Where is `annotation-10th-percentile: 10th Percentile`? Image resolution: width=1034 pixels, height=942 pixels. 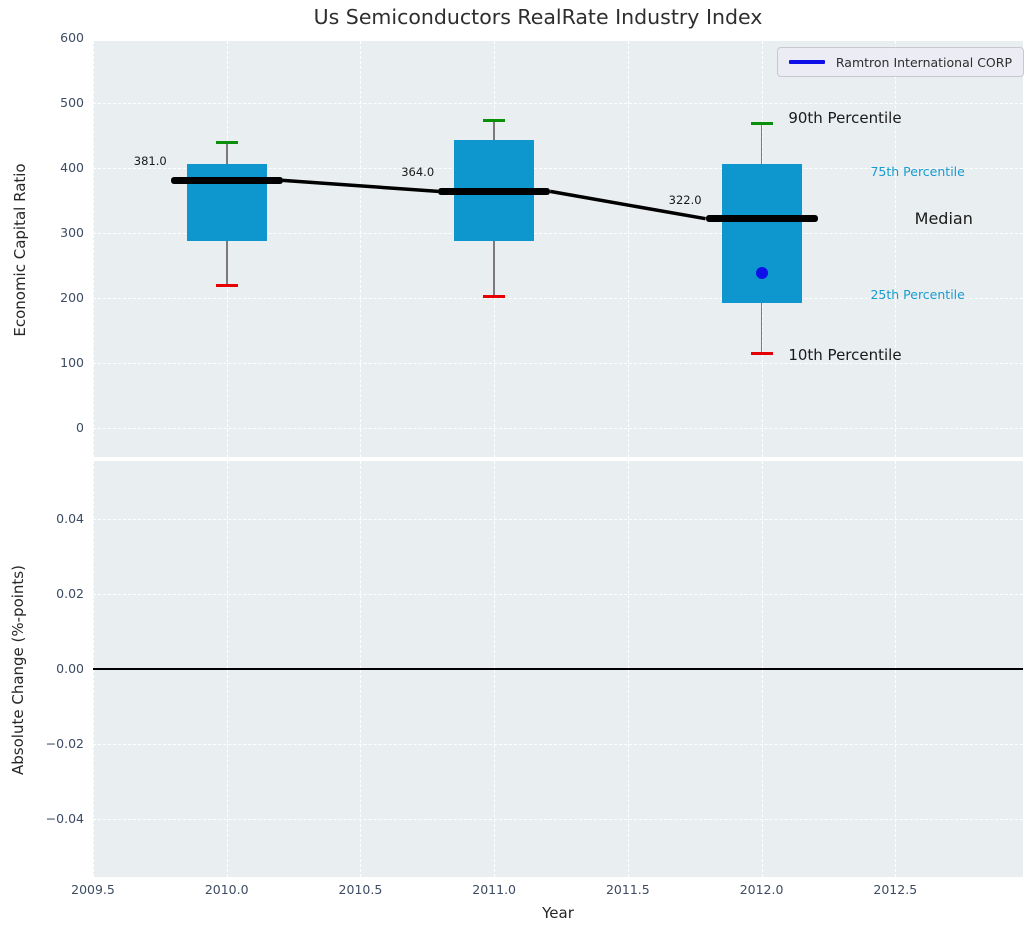 annotation-10th-percentile: 10th Percentile is located at coordinates (845, 354).